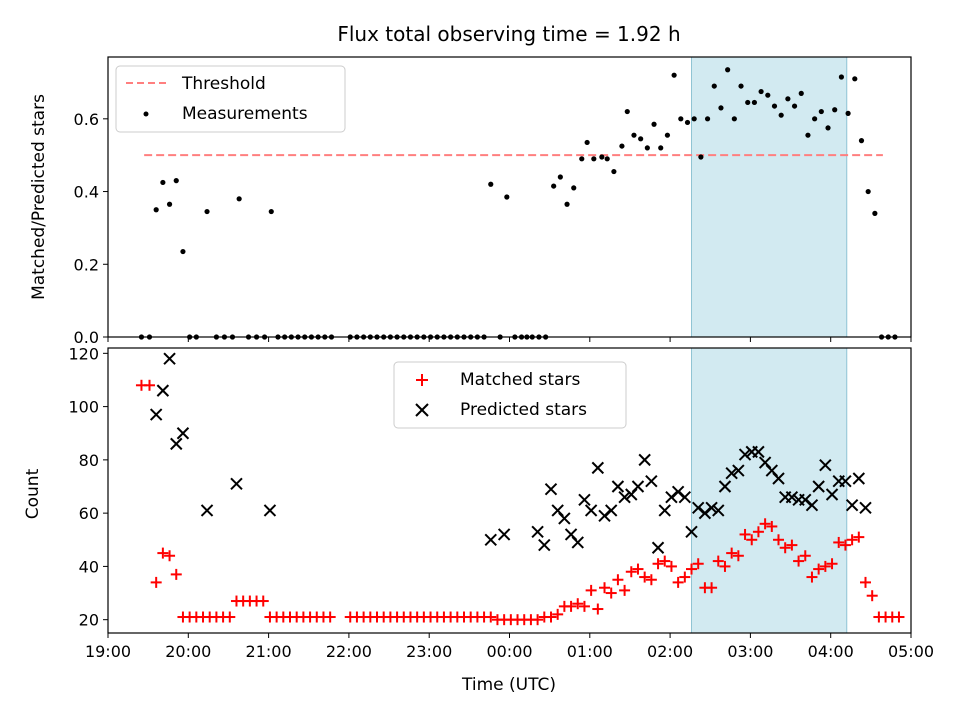 This screenshot has height=720, width=960. Describe the element at coordinates (188, 651) in the screenshot. I see `x-tick-label: 20:00` at that location.